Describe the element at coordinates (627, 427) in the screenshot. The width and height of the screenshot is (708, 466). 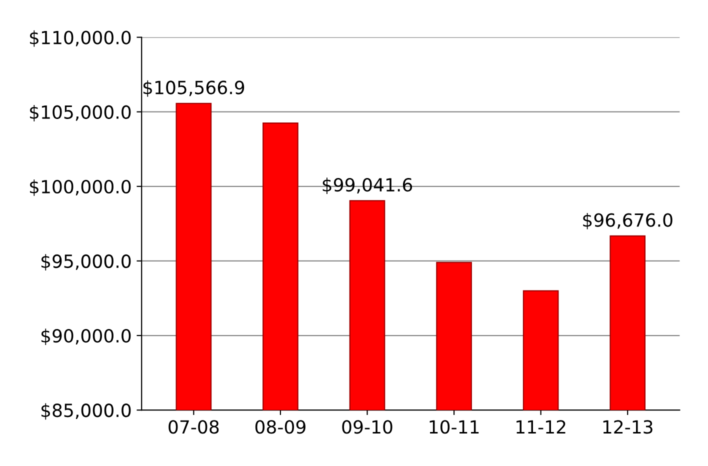
I see `x-tick-label: 12-13` at that location.